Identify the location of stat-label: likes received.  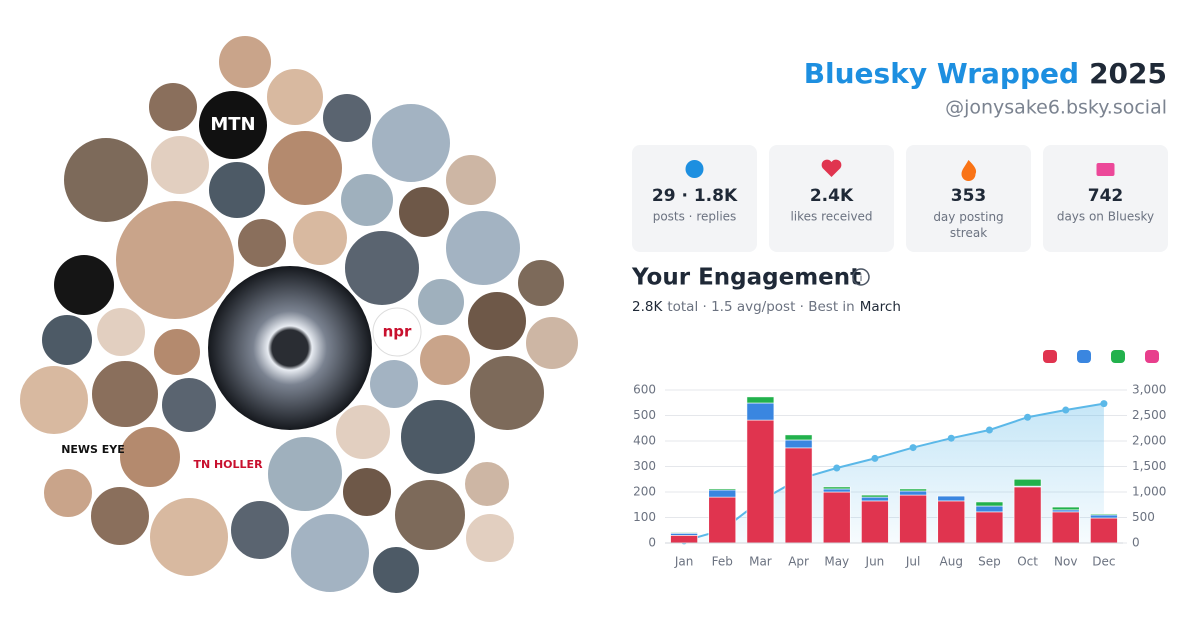
(831, 217).